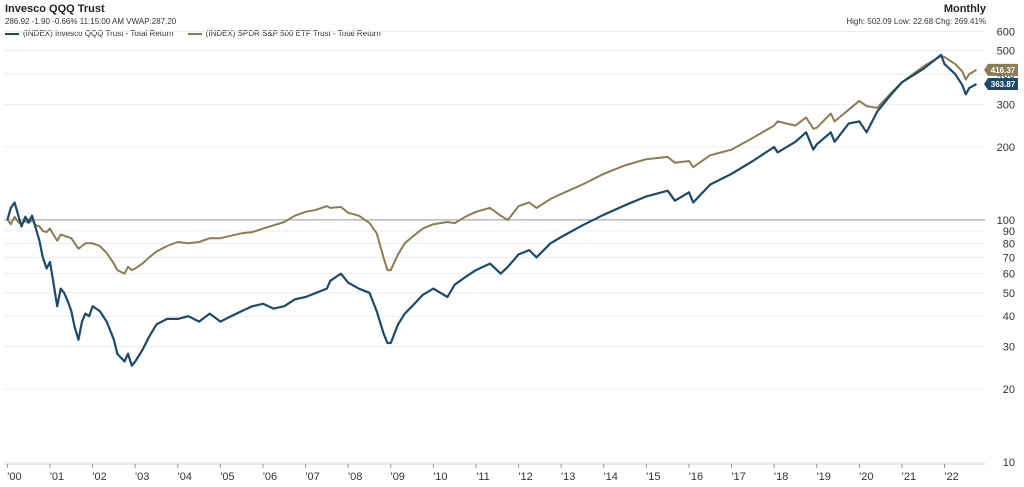 This screenshot has height=487, width=1024. Describe the element at coordinates (1003, 70) in the screenshot. I see `end-label-text: 416.37` at that location.